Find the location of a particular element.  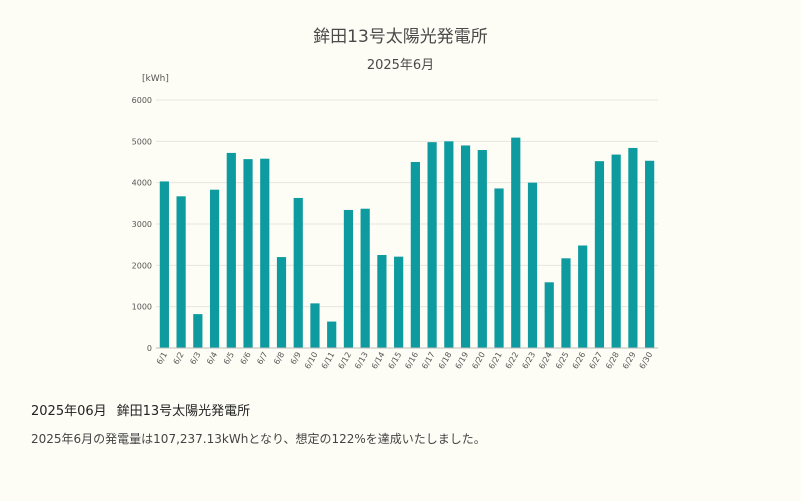

chart-subtitle: 2025年6月 is located at coordinates (400, 65).